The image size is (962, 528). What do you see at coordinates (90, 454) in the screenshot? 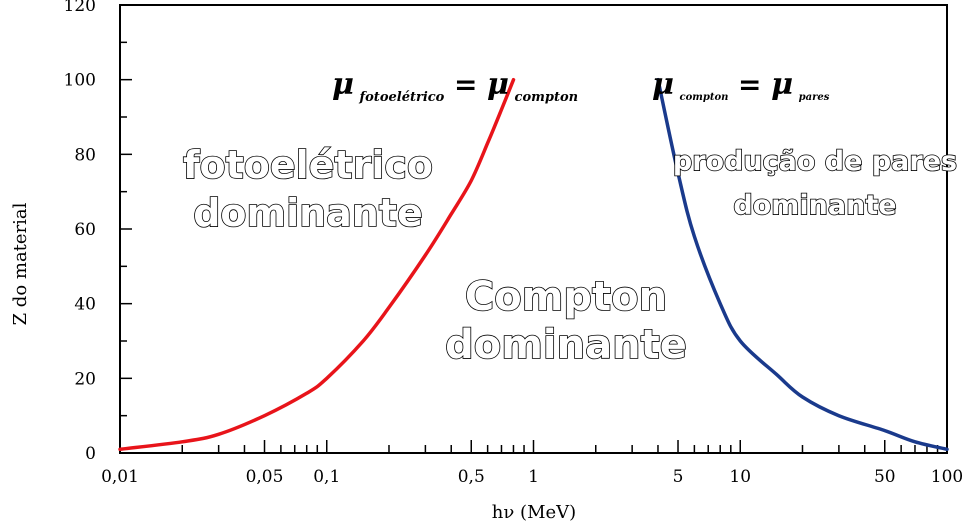
I see `y-tick-label: 0` at bounding box center [90, 454].